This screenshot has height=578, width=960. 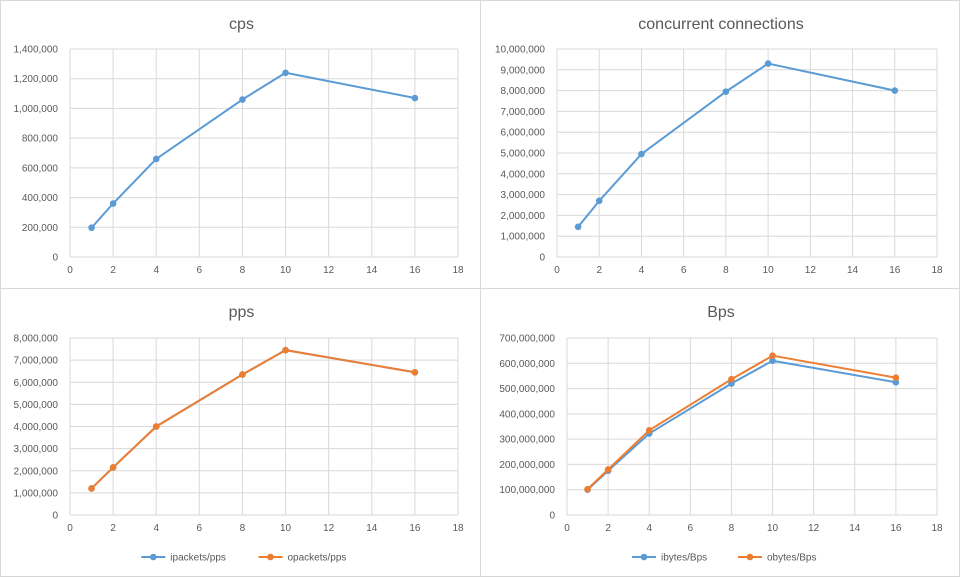 What do you see at coordinates (241, 24) in the screenshot?
I see `chart-title: cps` at bounding box center [241, 24].